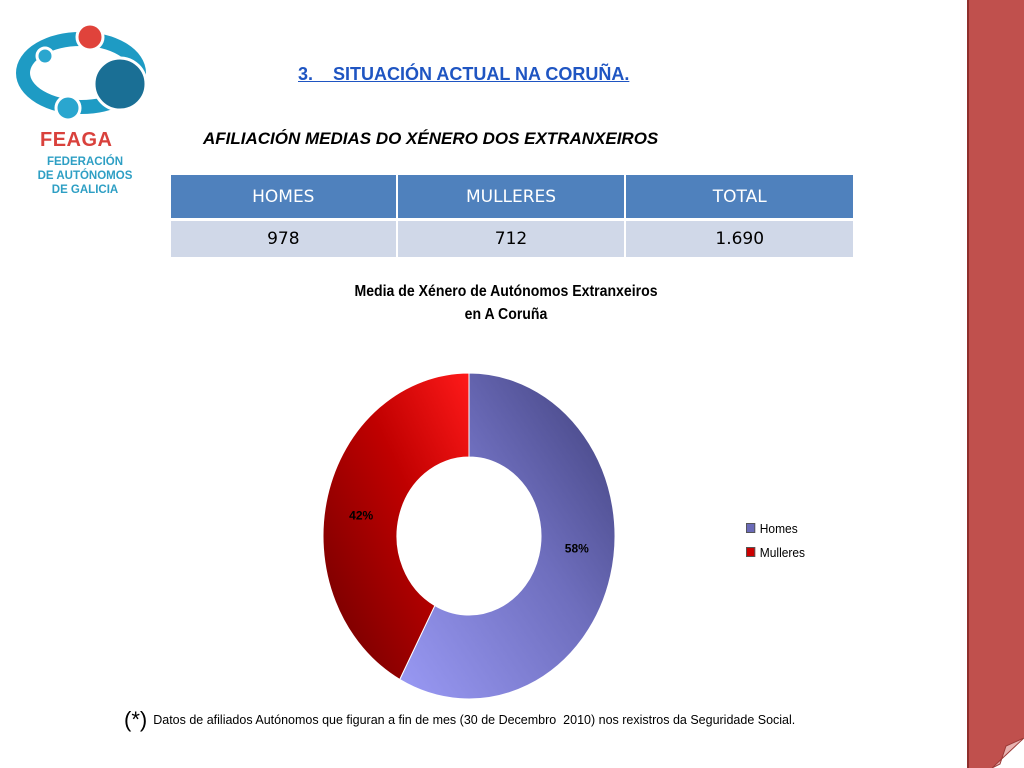 This screenshot has height=768, width=1024. I want to click on legend-swatch-homes, so click(751, 528).